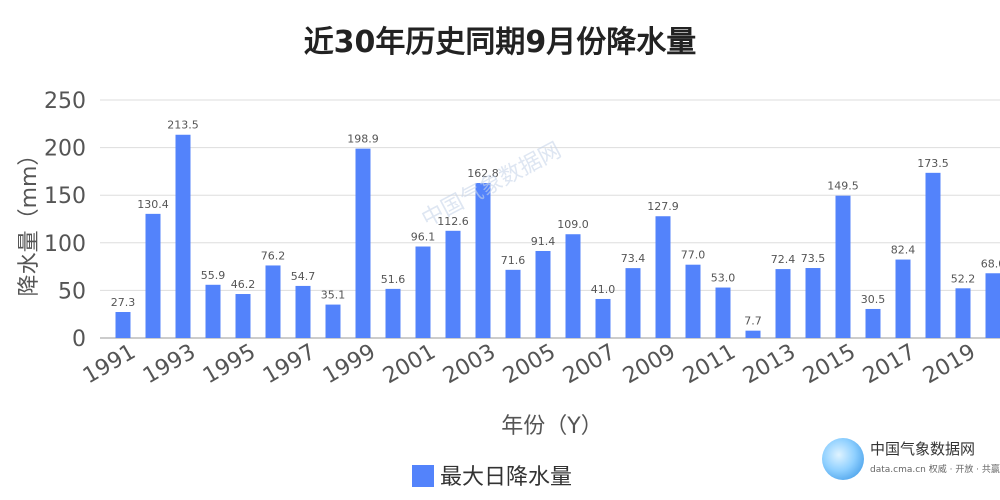 The height and width of the screenshot is (500, 1000). Describe the element at coordinates (843, 186) in the screenshot. I see `data-label: 149.5` at that location.